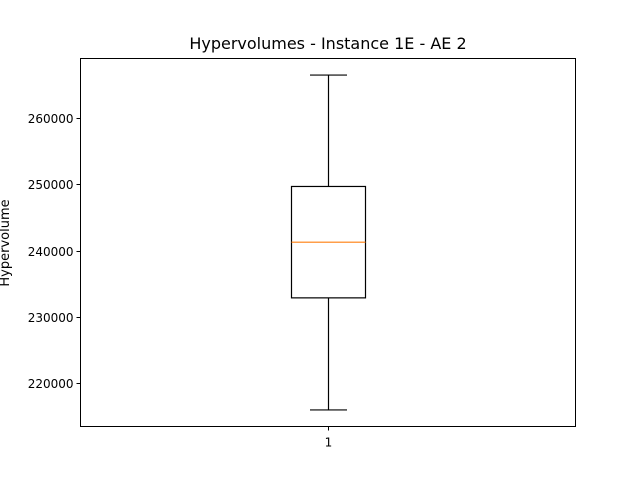 The width and height of the screenshot is (640, 480). What do you see at coordinates (51, 185) in the screenshot?
I see `y-tick-label: 250000` at bounding box center [51, 185].